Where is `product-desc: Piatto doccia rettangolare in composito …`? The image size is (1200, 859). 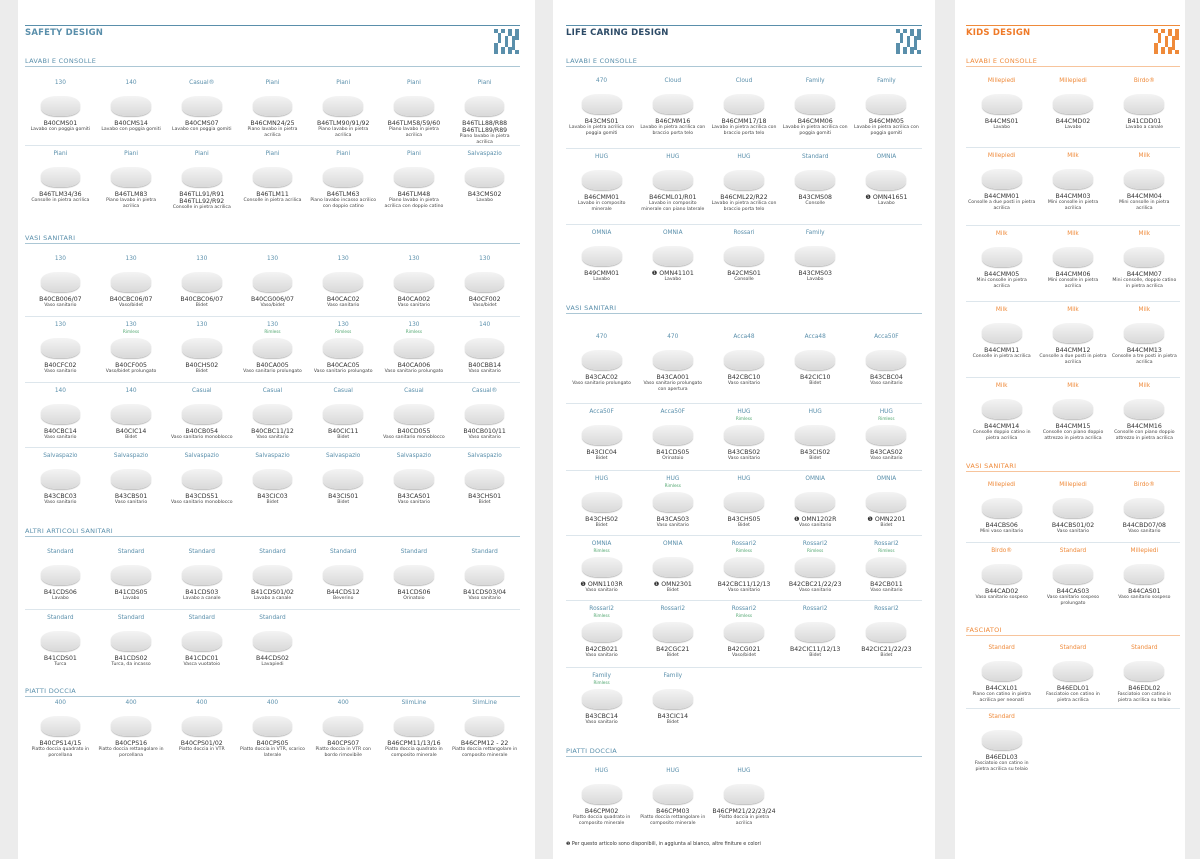
product-desc: Piatto doccia rettangolare in composito … is located at coordinates (673, 820).